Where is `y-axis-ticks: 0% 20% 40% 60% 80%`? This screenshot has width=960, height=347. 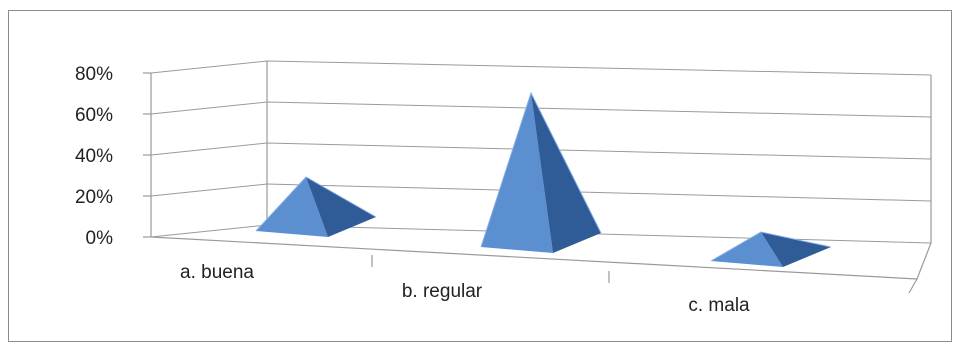 y-axis-ticks: 0% 20% 40% 60% 80% is located at coordinates (94, 156).